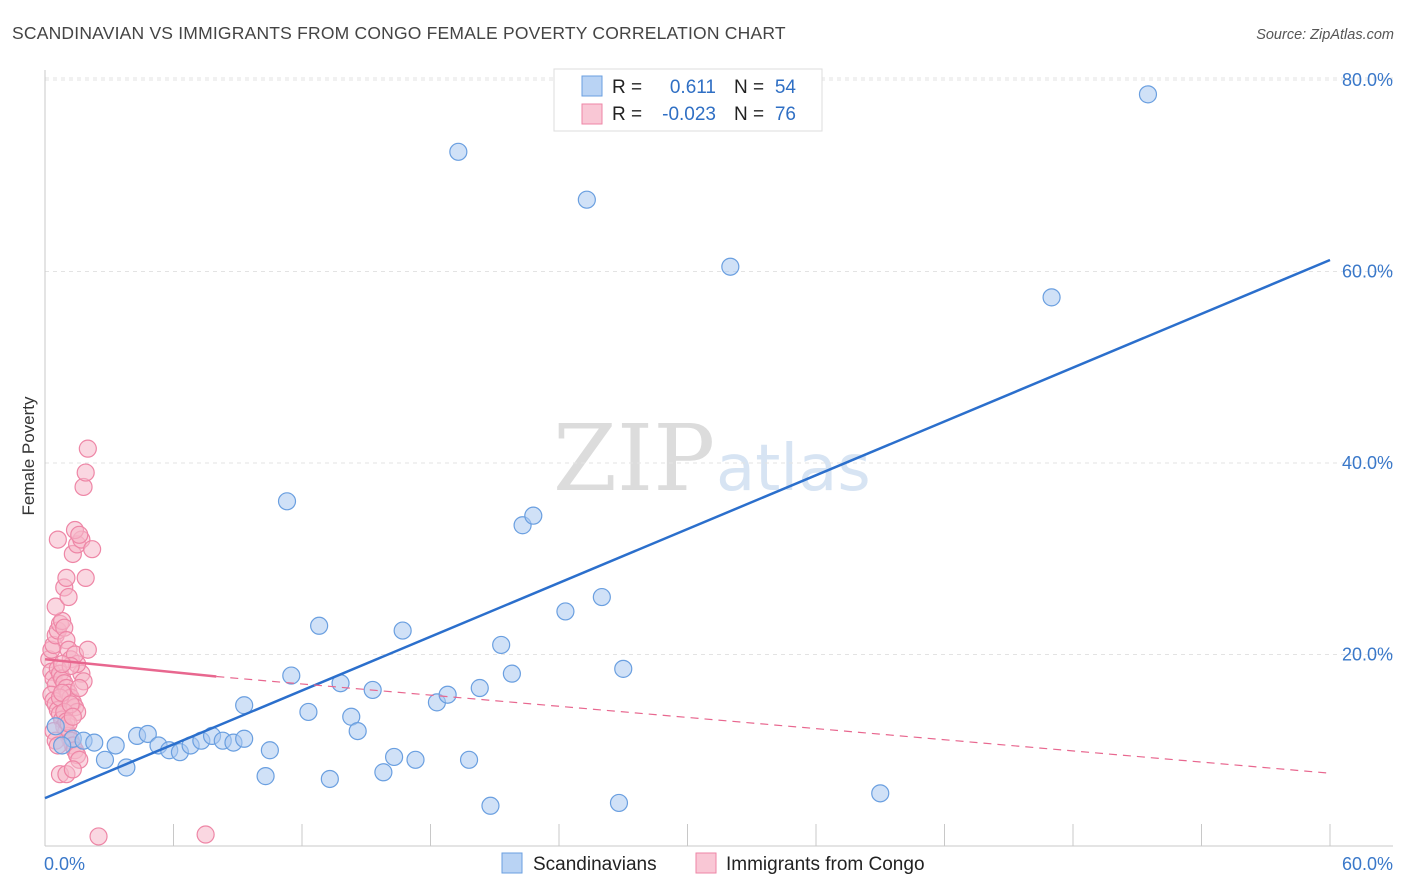  Describe the element at coordinates (749, 87) in the screenshot. I see `legend-n-label-blue: N =` at that location.